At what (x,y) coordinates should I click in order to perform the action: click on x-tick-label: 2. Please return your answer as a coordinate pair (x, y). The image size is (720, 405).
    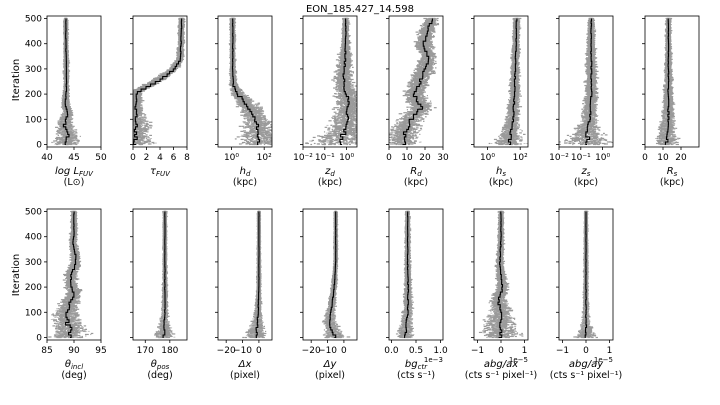
    Looking at the image, I should click on (147, 158).